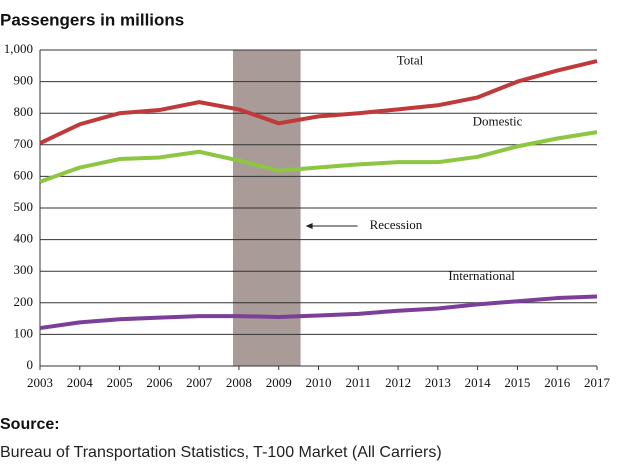 Image resolution: width=632 pixels, height=474 pixels. I want to click on x-tick-label: 2009, so click(279, 382).